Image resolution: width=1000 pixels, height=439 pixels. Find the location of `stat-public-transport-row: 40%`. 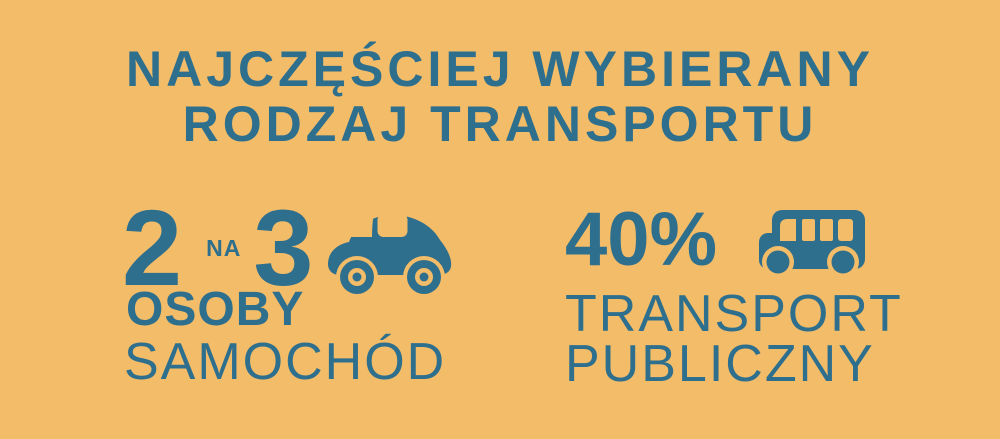

stat-public-transport-row: 40% is located at coordinates (715, 240).